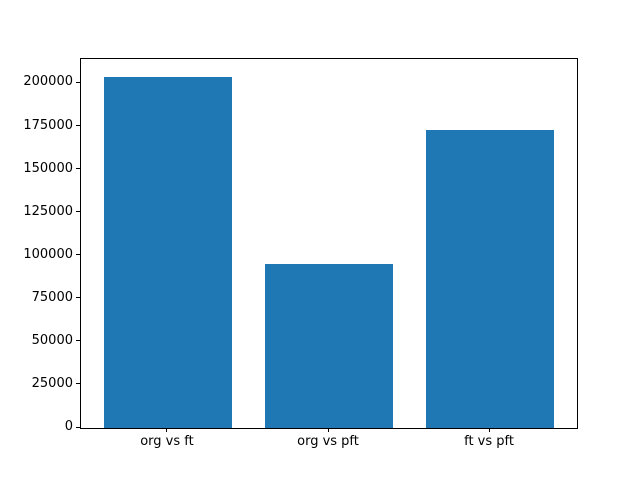 This screenshot has width=640, height=480. What do you see at coordinates (52, 340) in the screenshot?
I see `y-tick-label: 50000` at bounding box center [52, 340].